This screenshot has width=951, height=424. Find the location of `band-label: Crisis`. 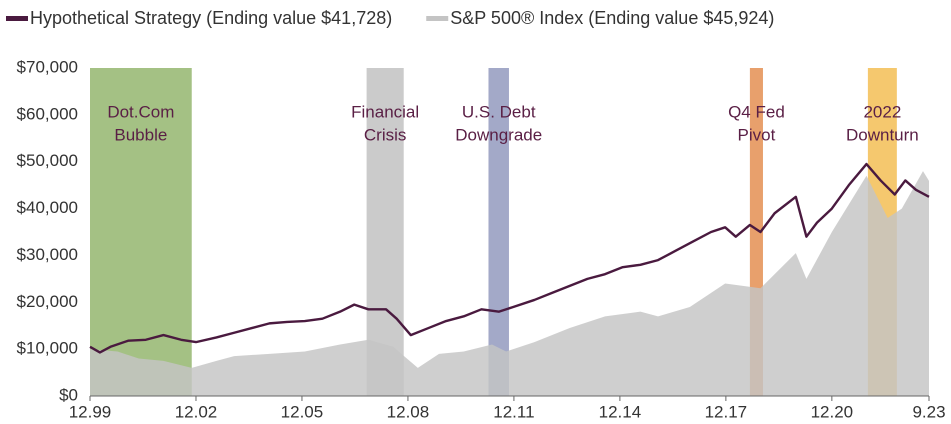

band-label: Crisis is located at coordinates (385, 134).